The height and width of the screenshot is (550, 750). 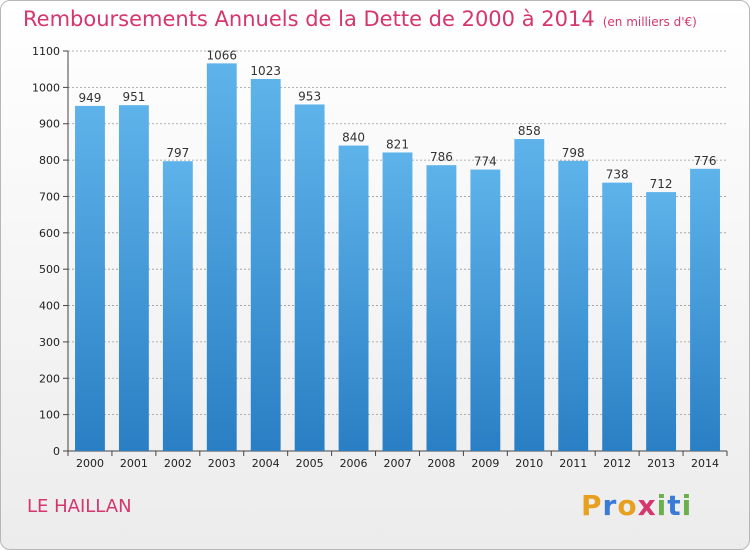 I want to click on y-tick-label: 200, so click(x=49, y=378).